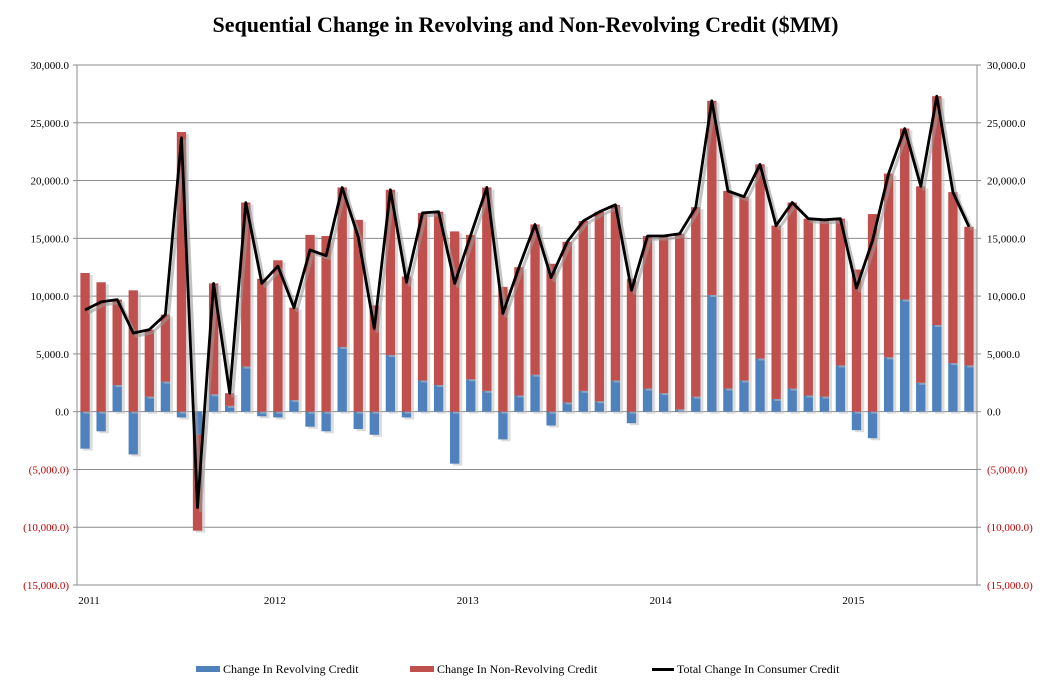 Image resolution: width=1051 pixels, height=689 pixels. I want to click on y-tick-label-right: 5,000.0, so click(1004, 355).